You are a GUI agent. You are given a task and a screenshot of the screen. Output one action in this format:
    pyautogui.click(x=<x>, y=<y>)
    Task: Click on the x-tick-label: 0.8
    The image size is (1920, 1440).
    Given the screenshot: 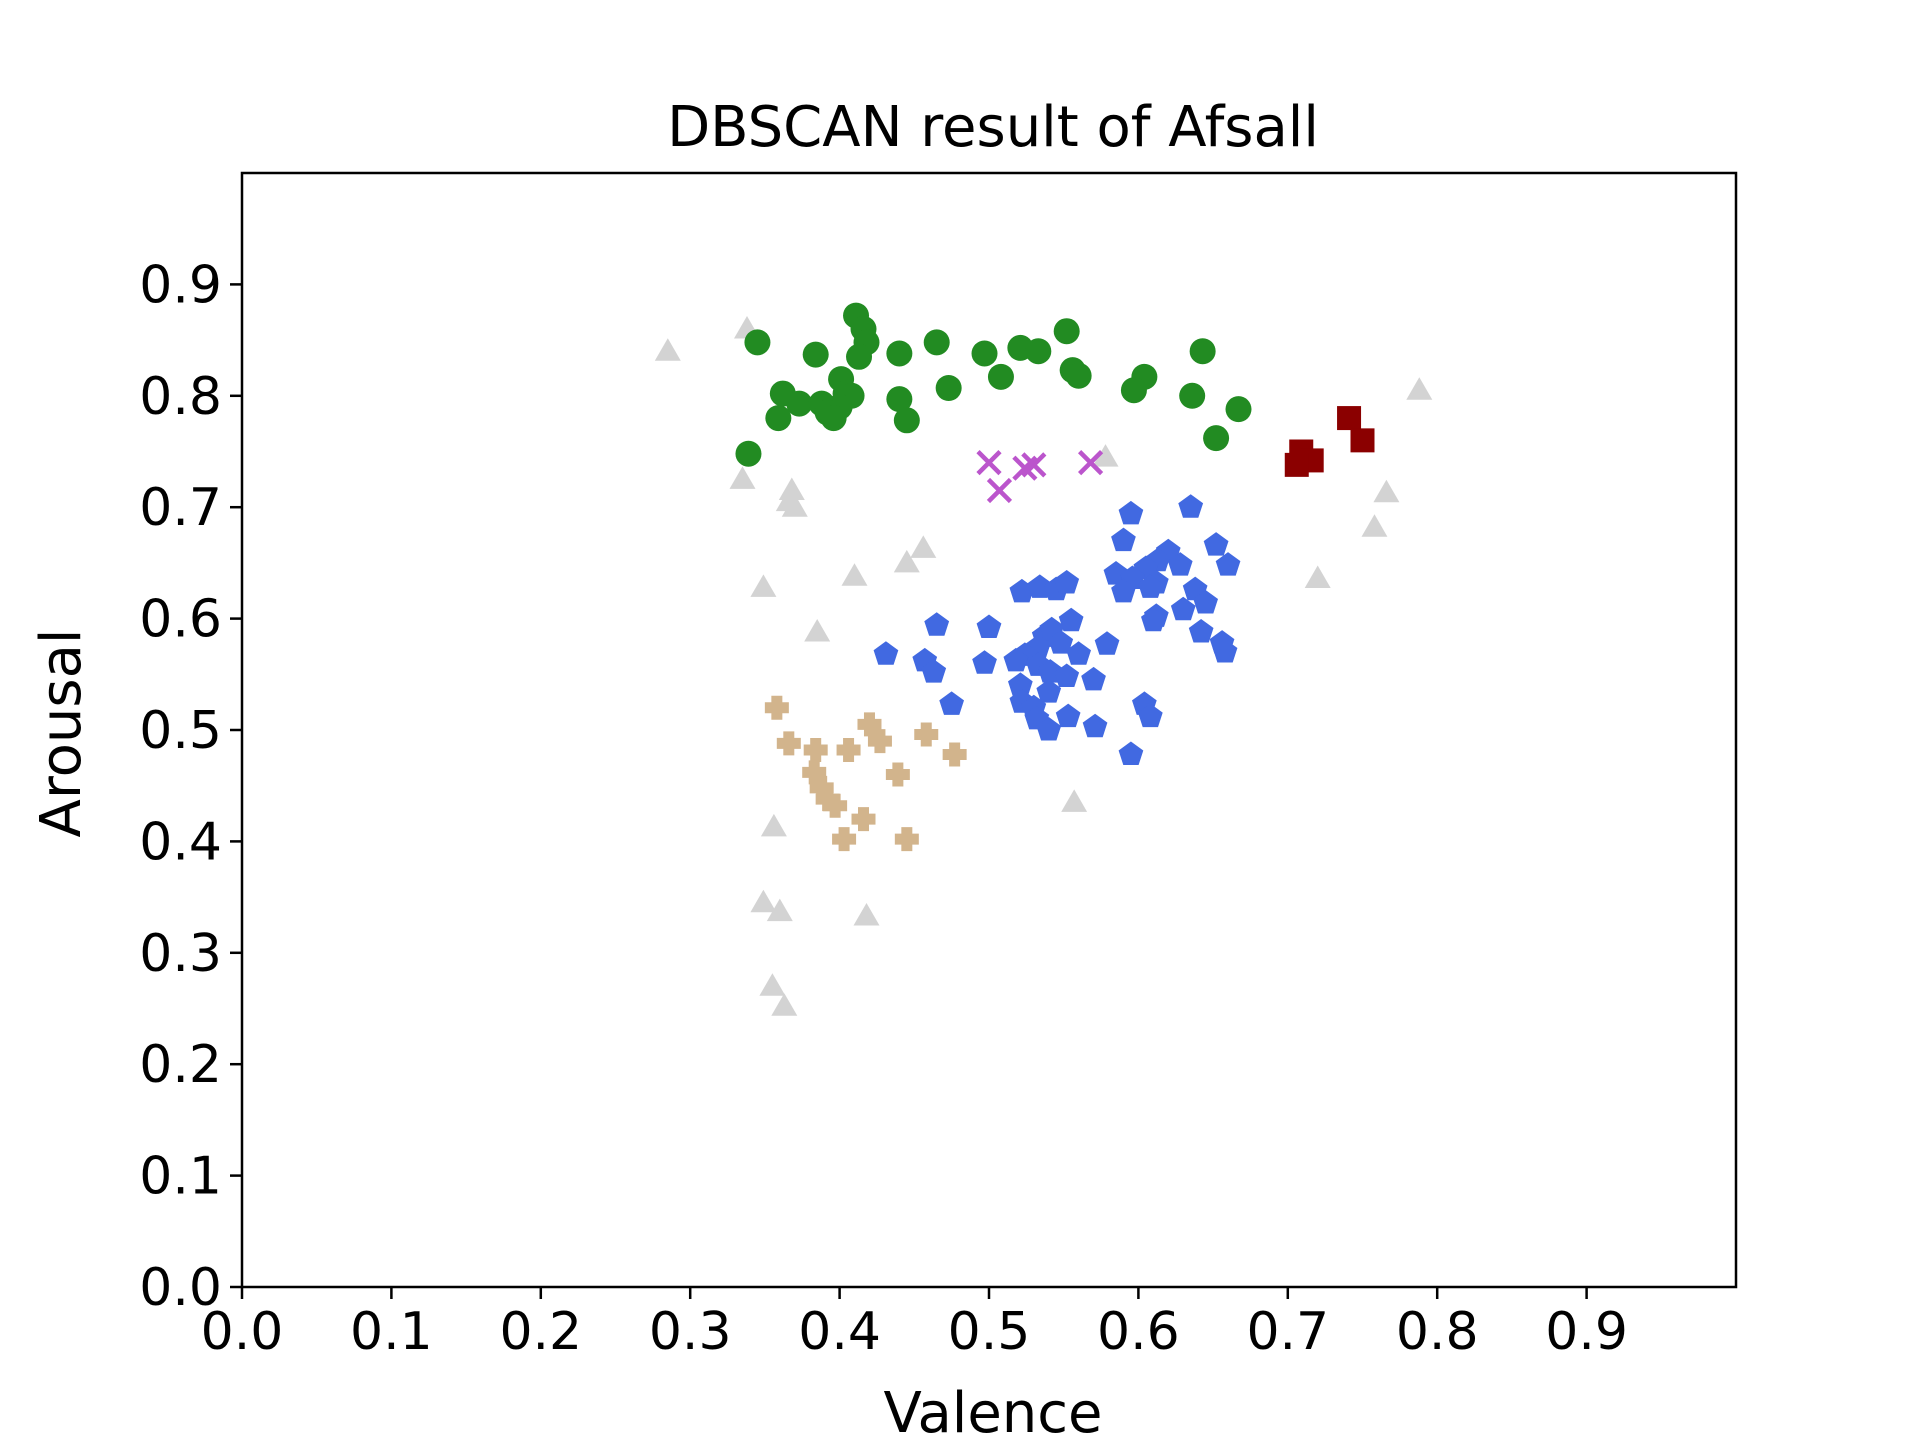 What is the action you would take?
    pyautogui.click(x=1437, y=1332)
    